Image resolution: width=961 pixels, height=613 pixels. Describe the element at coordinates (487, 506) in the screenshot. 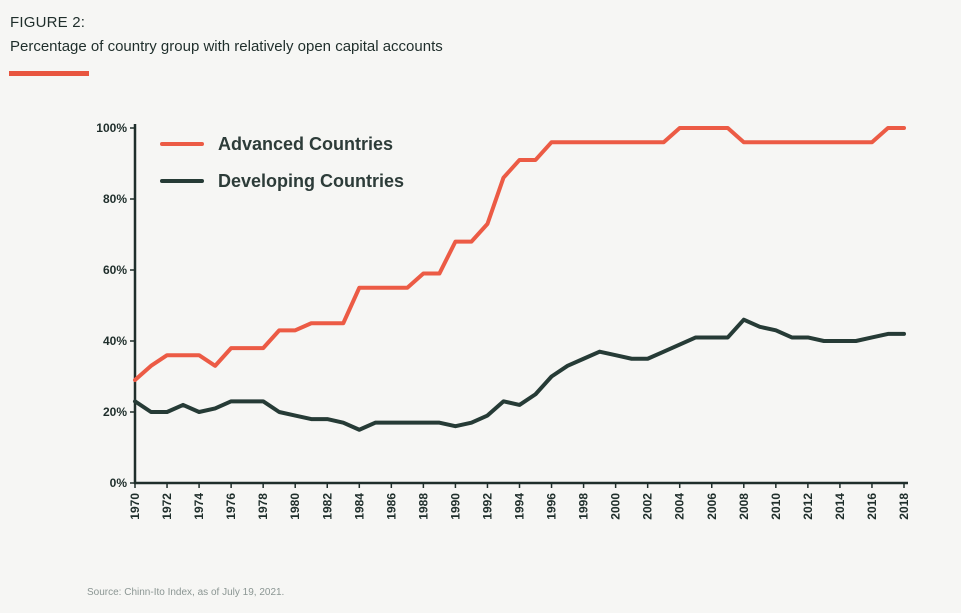

I see `x-tick-label: 1992` at that location.